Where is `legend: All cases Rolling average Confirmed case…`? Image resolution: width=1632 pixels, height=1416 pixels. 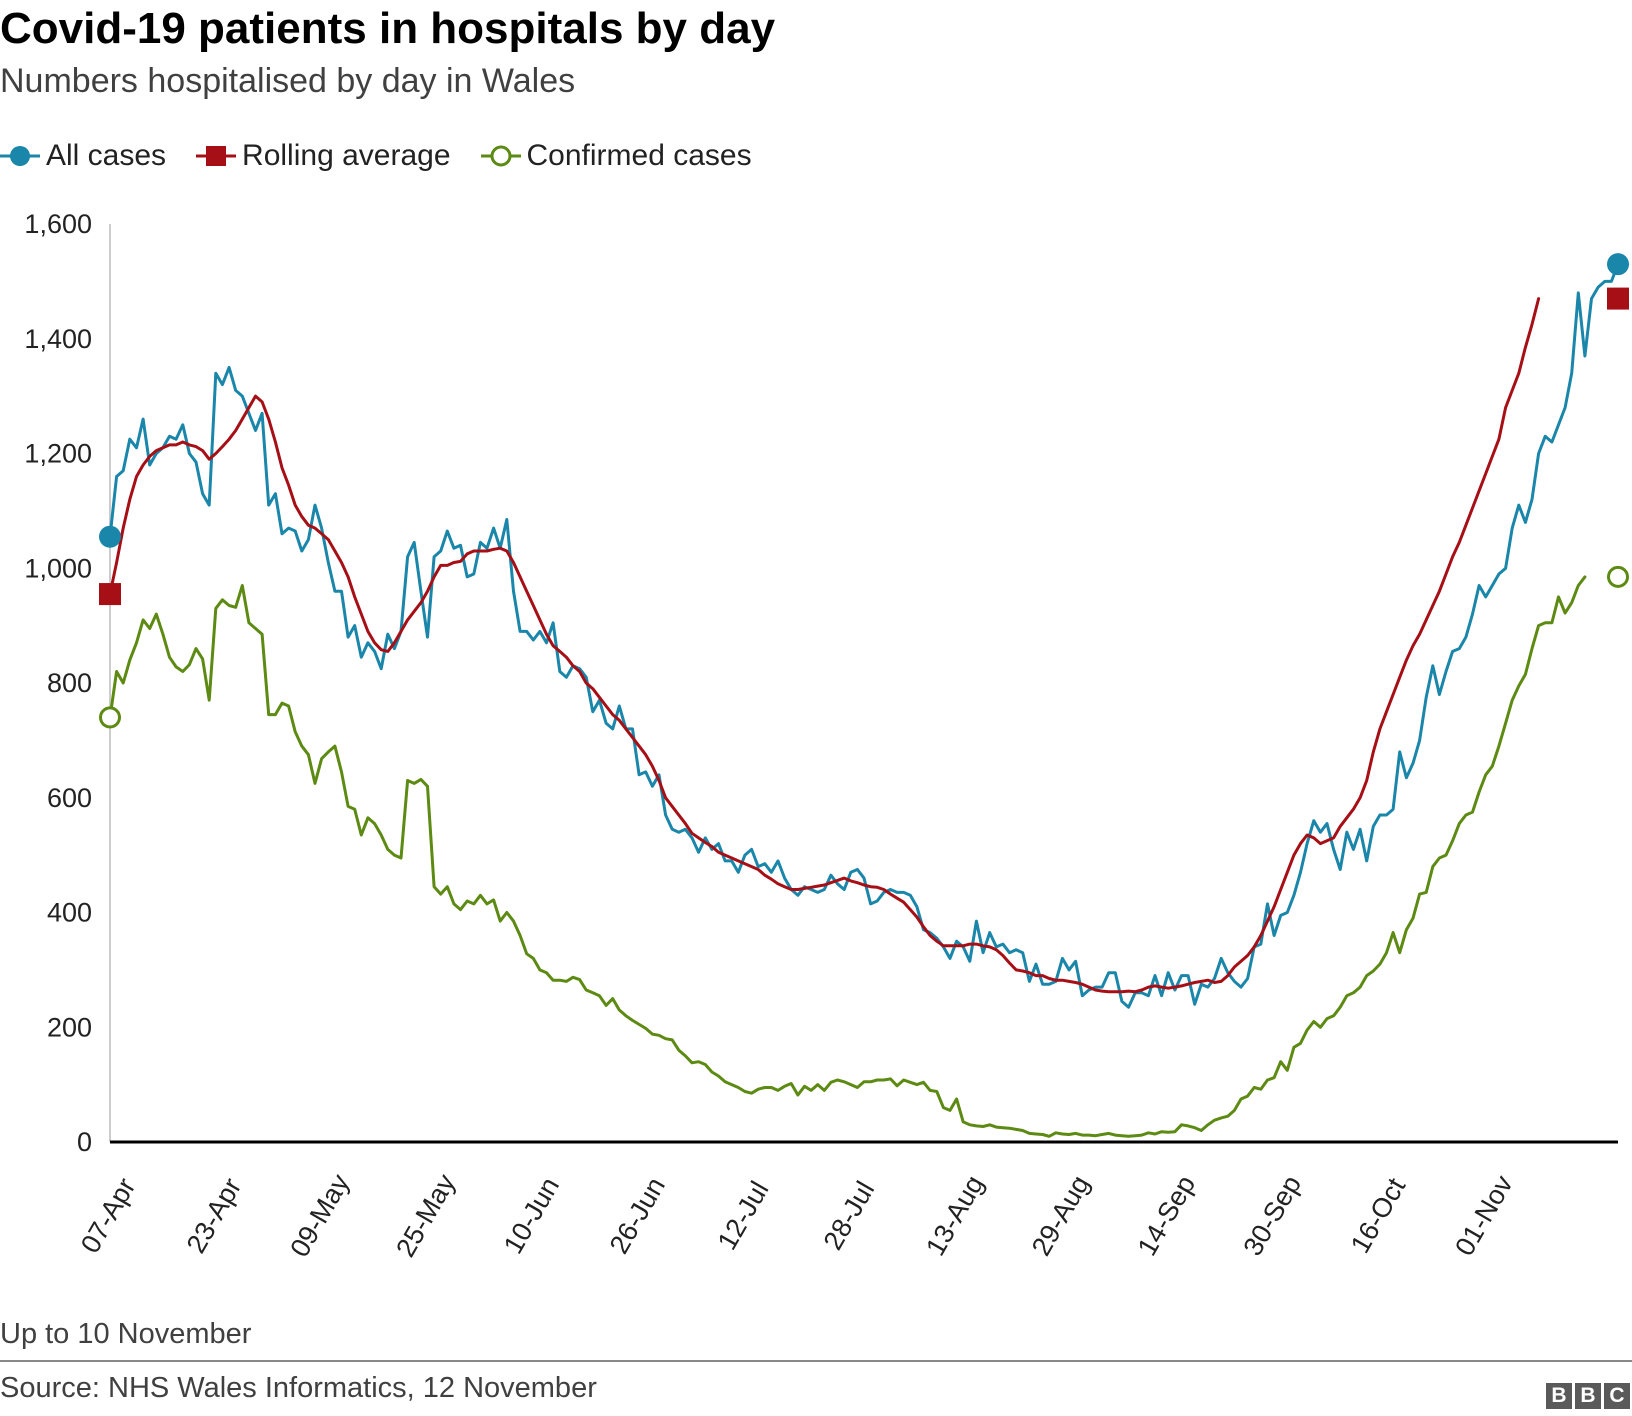 legend: All cases Rolling average Confirmed case… is located at coordinates (391, 156).